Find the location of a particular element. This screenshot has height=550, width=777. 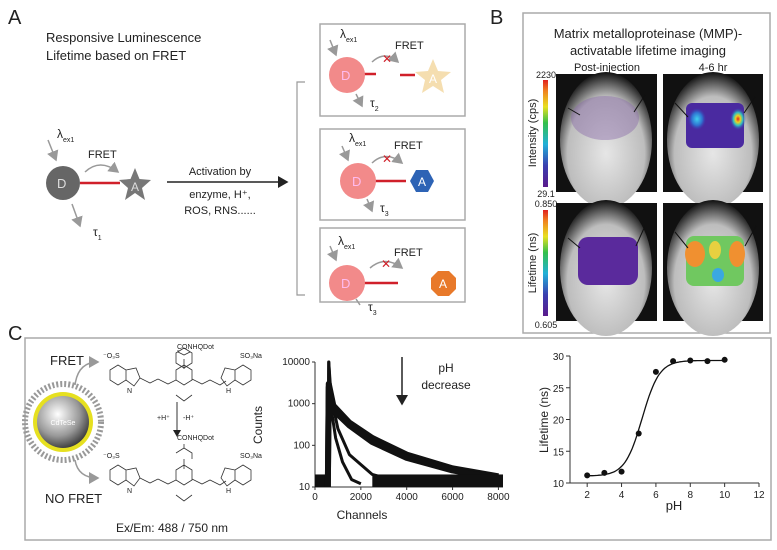

outcome-box is located at coordinates (392, 174).